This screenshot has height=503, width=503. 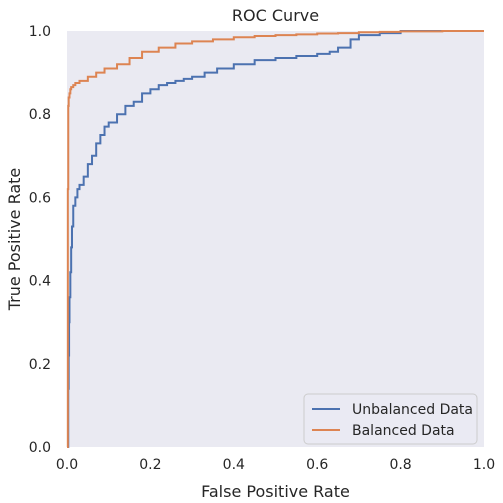 What do you see at coordinates (317, 465) in the screenshot?
I see `x-tick-label: 0.6` at bounding box center [317, 465].